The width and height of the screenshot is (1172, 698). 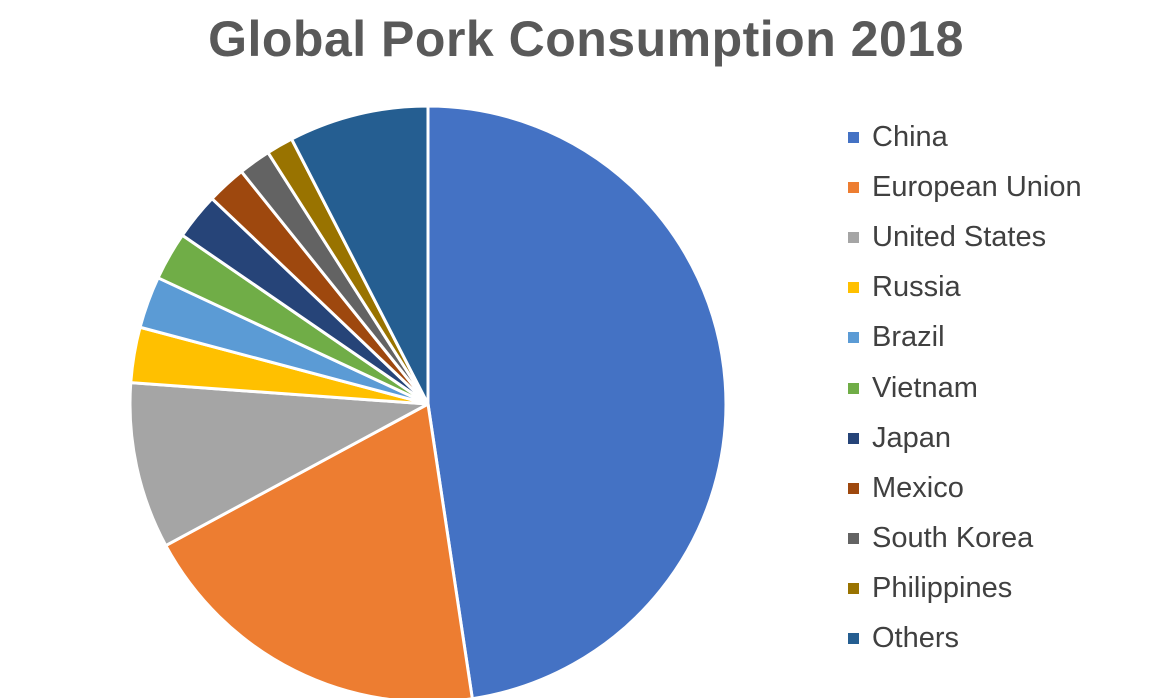 I want to click on legend-label-brazil: Brazil, so click(x=908, y=337).